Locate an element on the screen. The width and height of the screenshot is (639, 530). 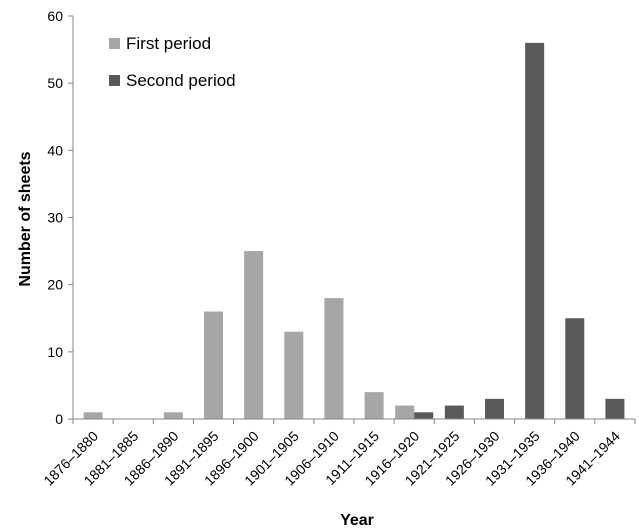
legend: First period Second period is located at coordinates (172, 62).